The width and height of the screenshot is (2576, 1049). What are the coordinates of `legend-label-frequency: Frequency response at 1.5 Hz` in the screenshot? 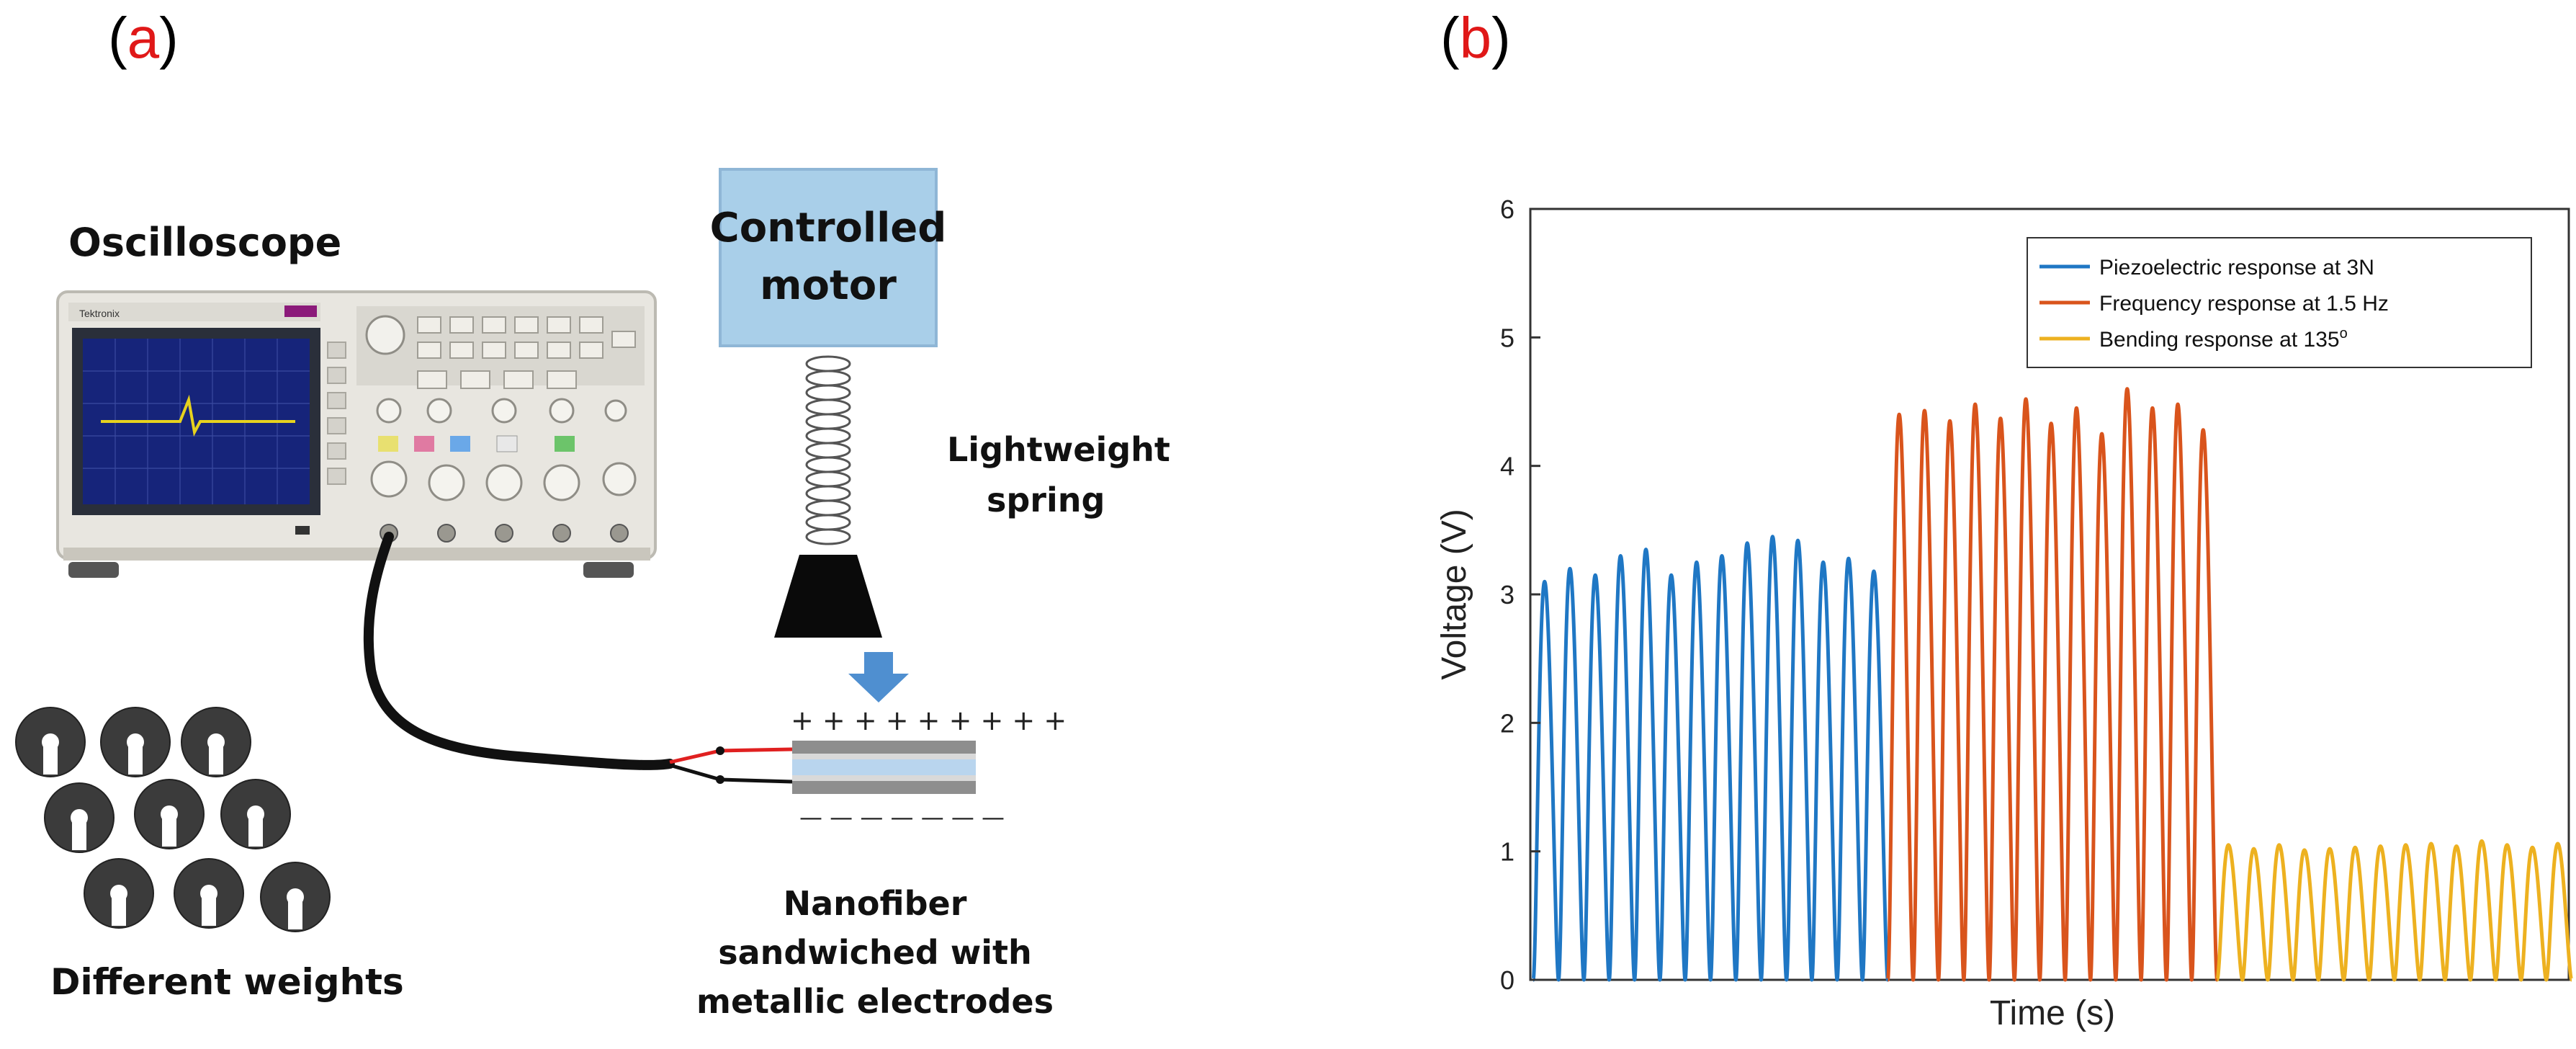 It's located at (2244, 304).